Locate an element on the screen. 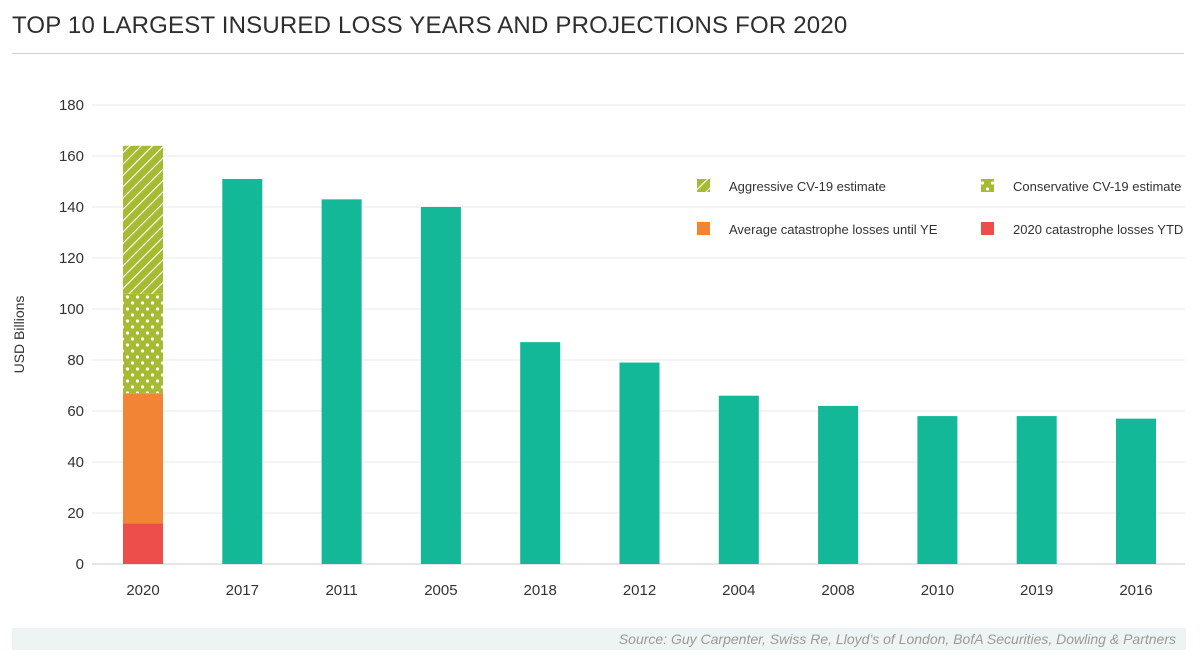 This screenshot has width=1200, height=663. y-tick-label: 100 is located at coordinates (71, 309).